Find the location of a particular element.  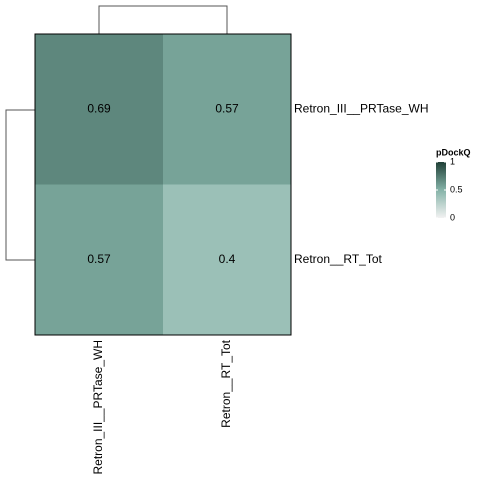

row-label: Retron__RT_Tot is located at coordinates (338, 259).